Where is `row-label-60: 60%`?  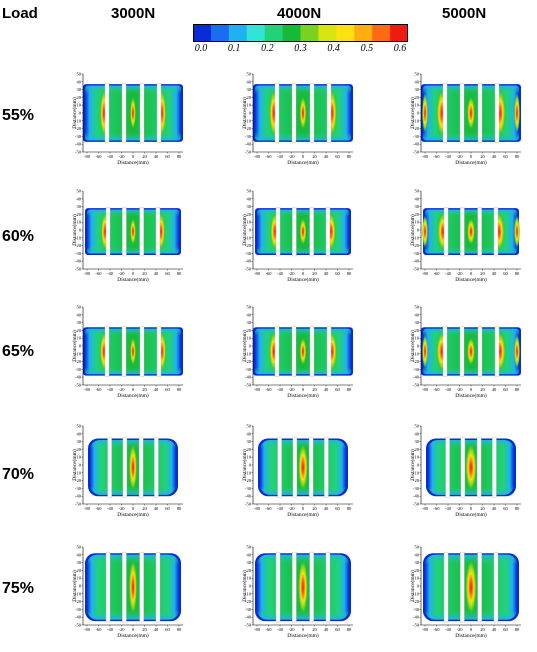
row-label-60: 60% is located at coordinates (18, 236).